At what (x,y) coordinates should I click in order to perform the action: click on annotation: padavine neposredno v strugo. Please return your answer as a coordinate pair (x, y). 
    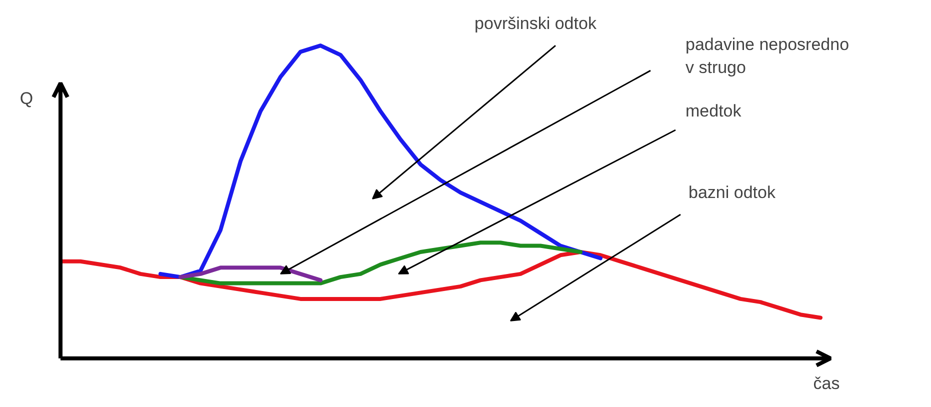
    Looking at the image, I should click on (768, 56).